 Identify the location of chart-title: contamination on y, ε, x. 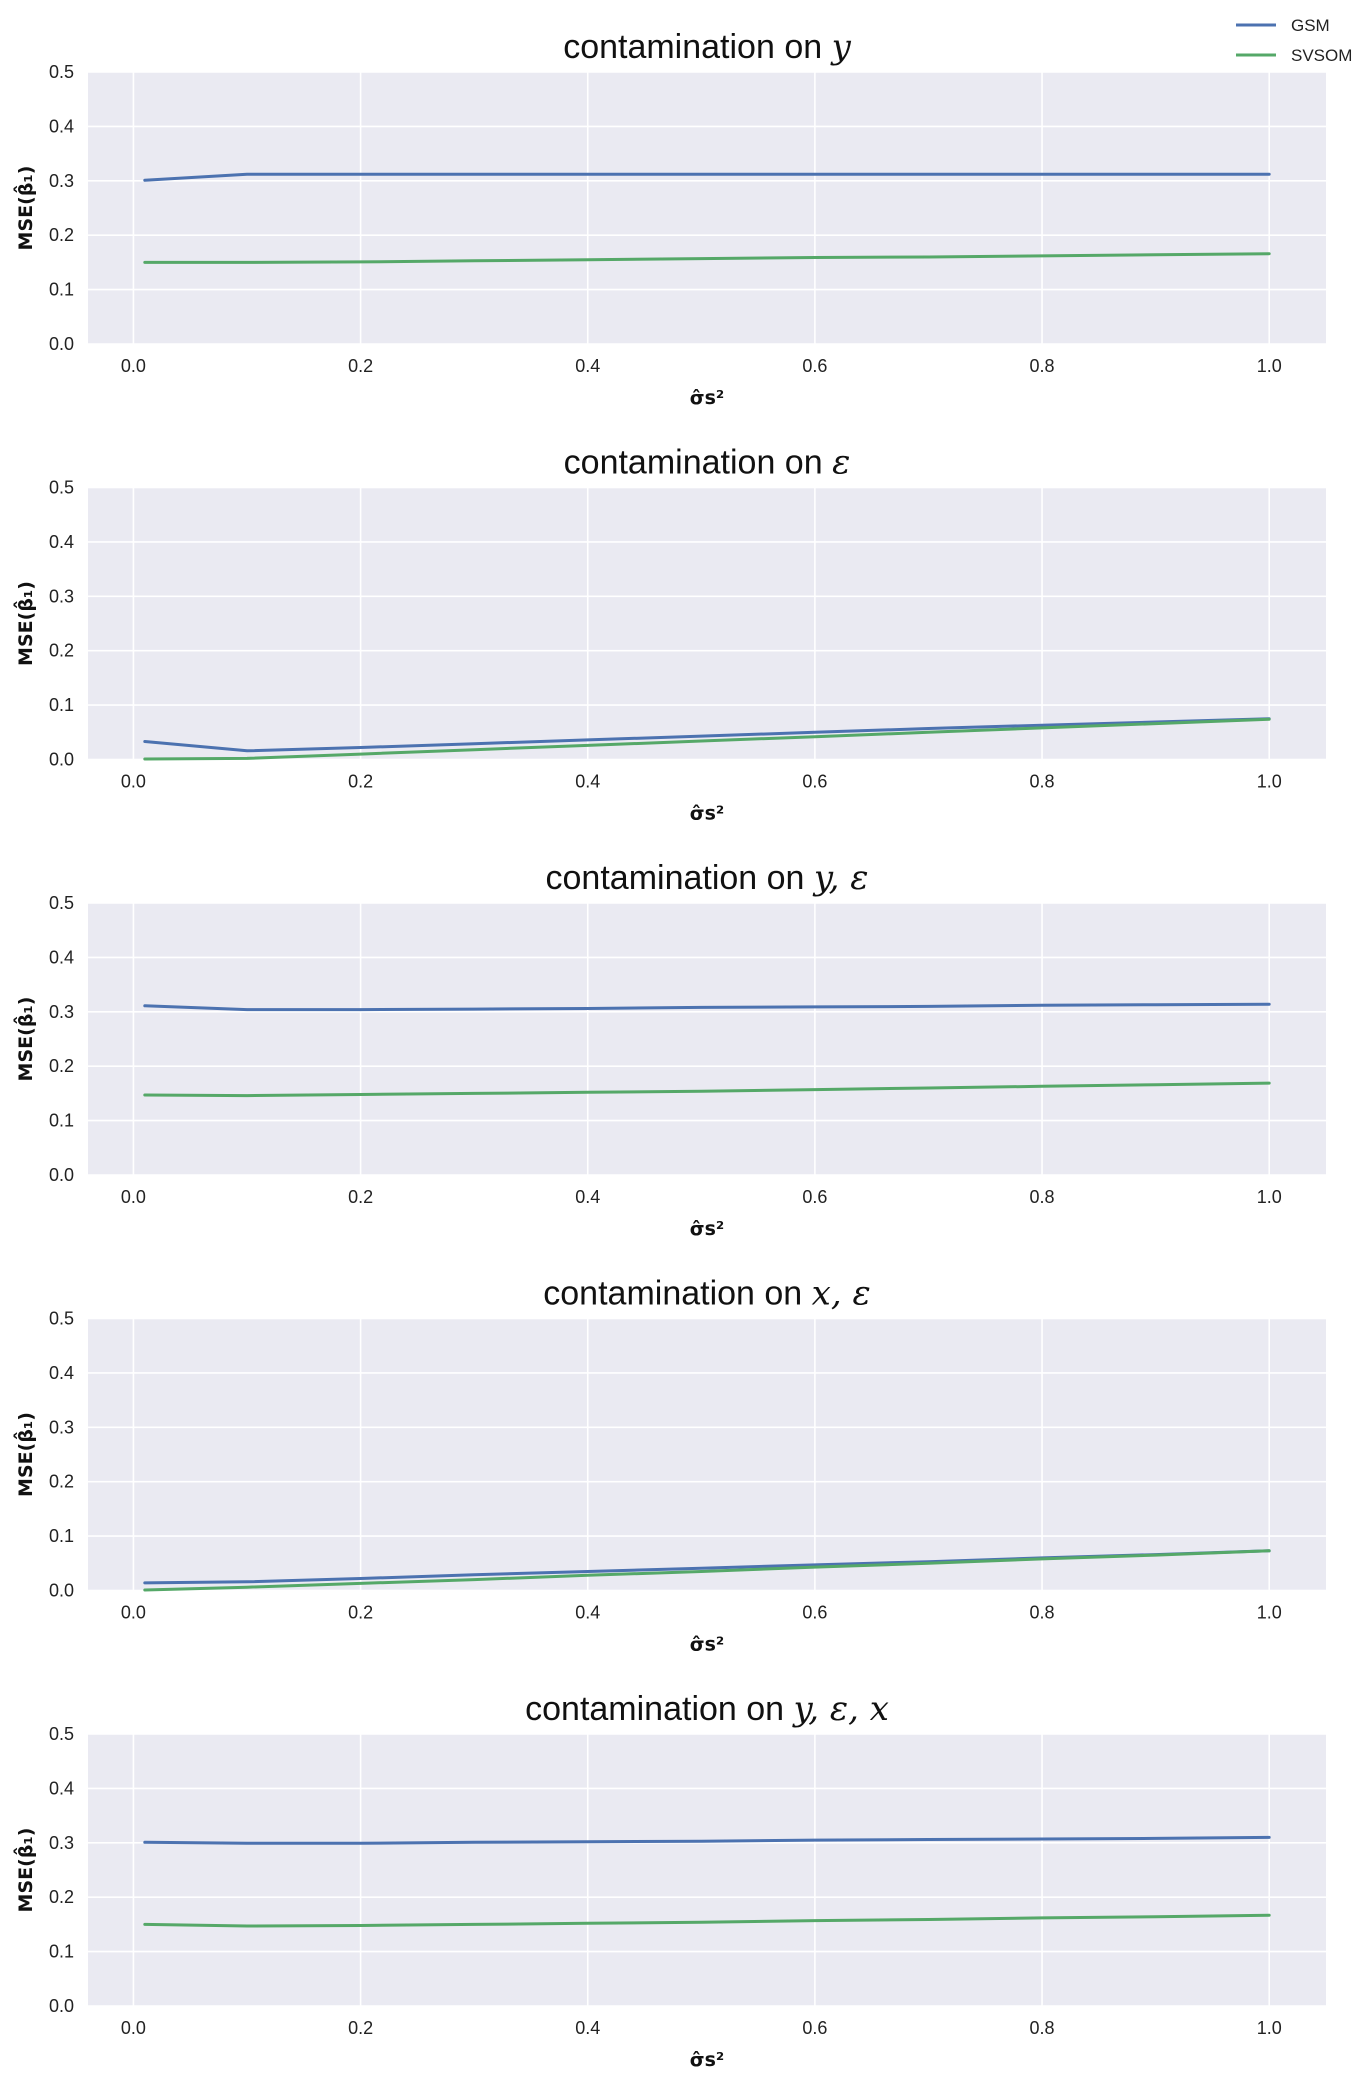
(707, 1709).